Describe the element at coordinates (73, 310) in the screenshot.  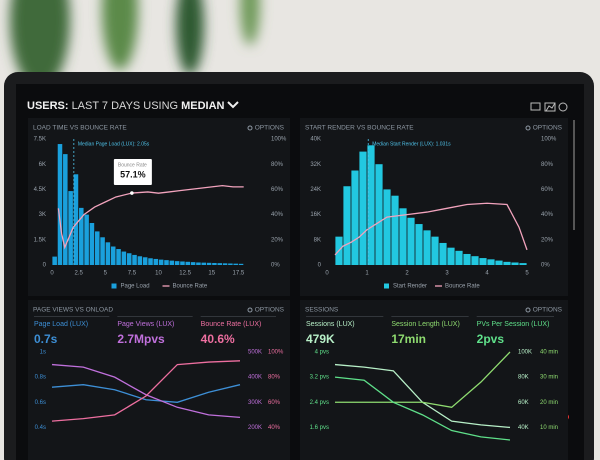
I see `panel-title: PAGE VIEWS VS ONLOAD` at that location.